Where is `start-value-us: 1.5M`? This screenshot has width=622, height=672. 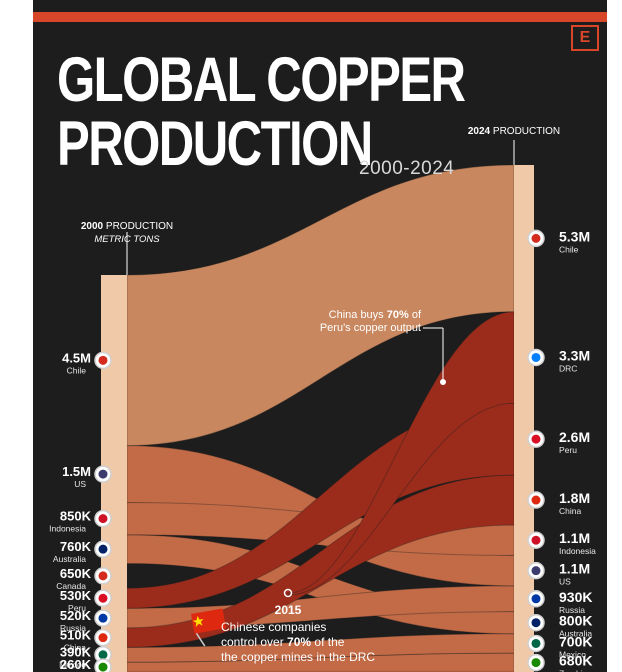
start-value-us: 1.5M is located at coordinates (76, 471).